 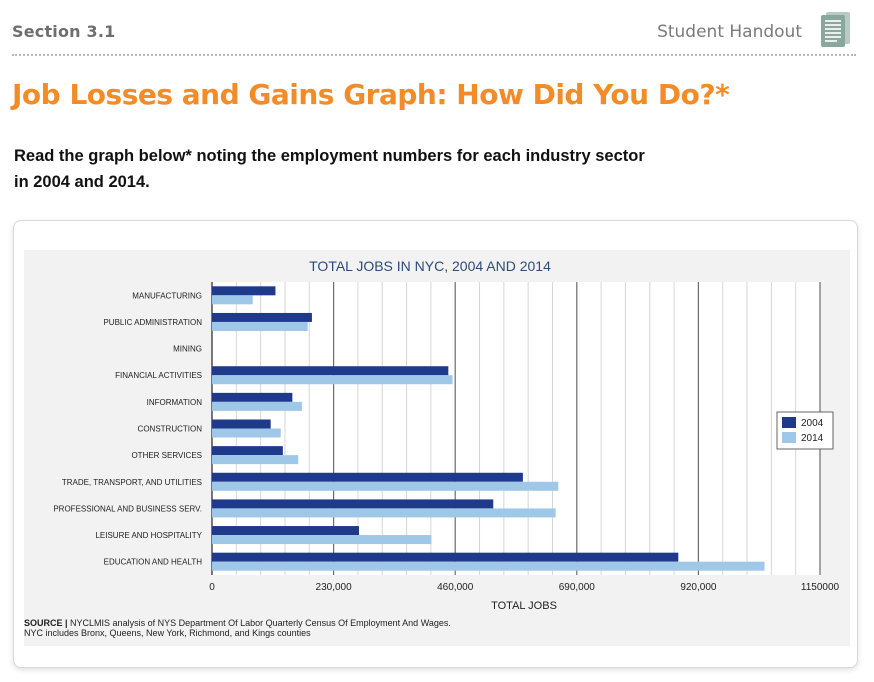 What do you see at coordinates (153, 562) in the screenshot?
I see `category-label: EDUCATION AND HEALTH` at bounding box center [153, 562].